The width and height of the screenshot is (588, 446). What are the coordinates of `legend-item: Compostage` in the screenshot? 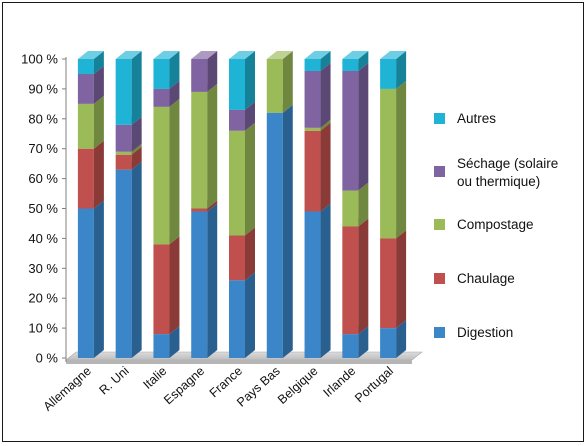 It's located at (484, 224).